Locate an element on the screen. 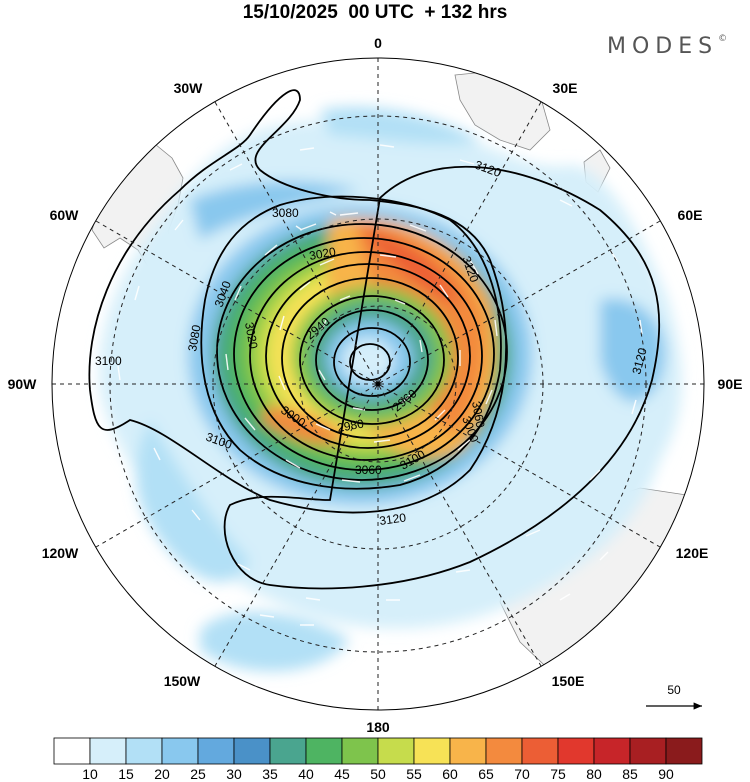  colorbar-tick-label: 25 is located at coordinates (198, 774).